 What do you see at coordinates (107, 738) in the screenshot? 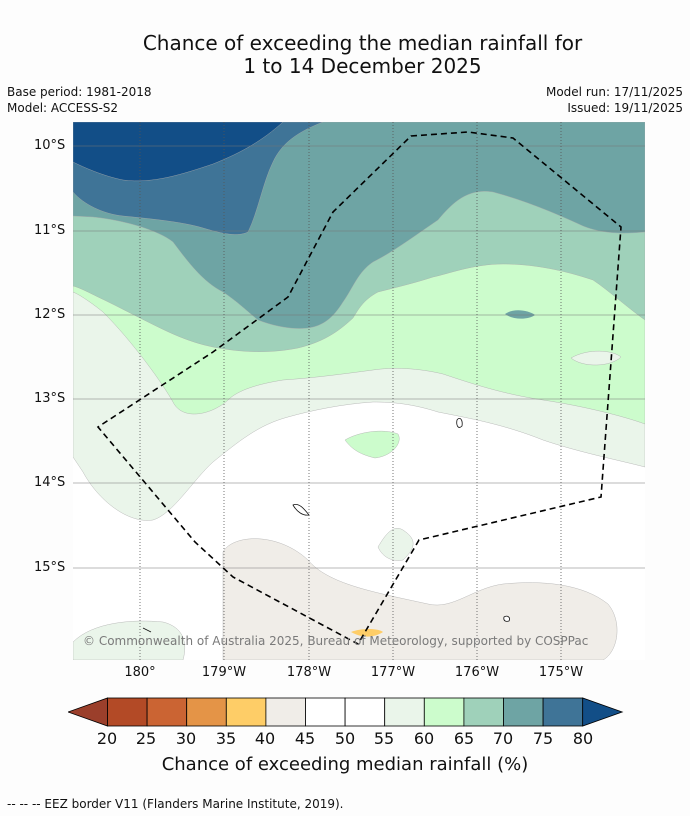
I see `colorbar-tick: 20` at bounding box center [107, 738].